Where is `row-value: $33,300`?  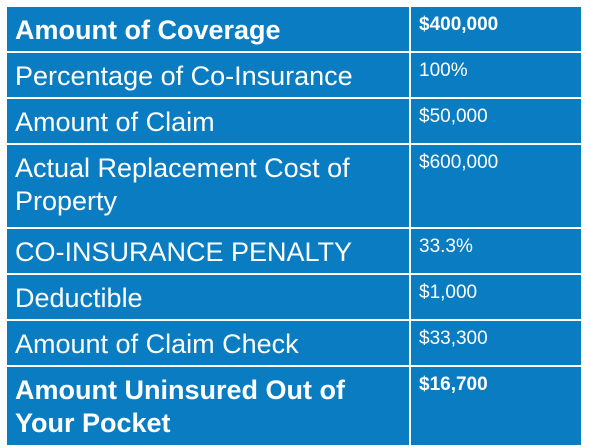
row-value: $33,300 is located at coordinates (496, 343).